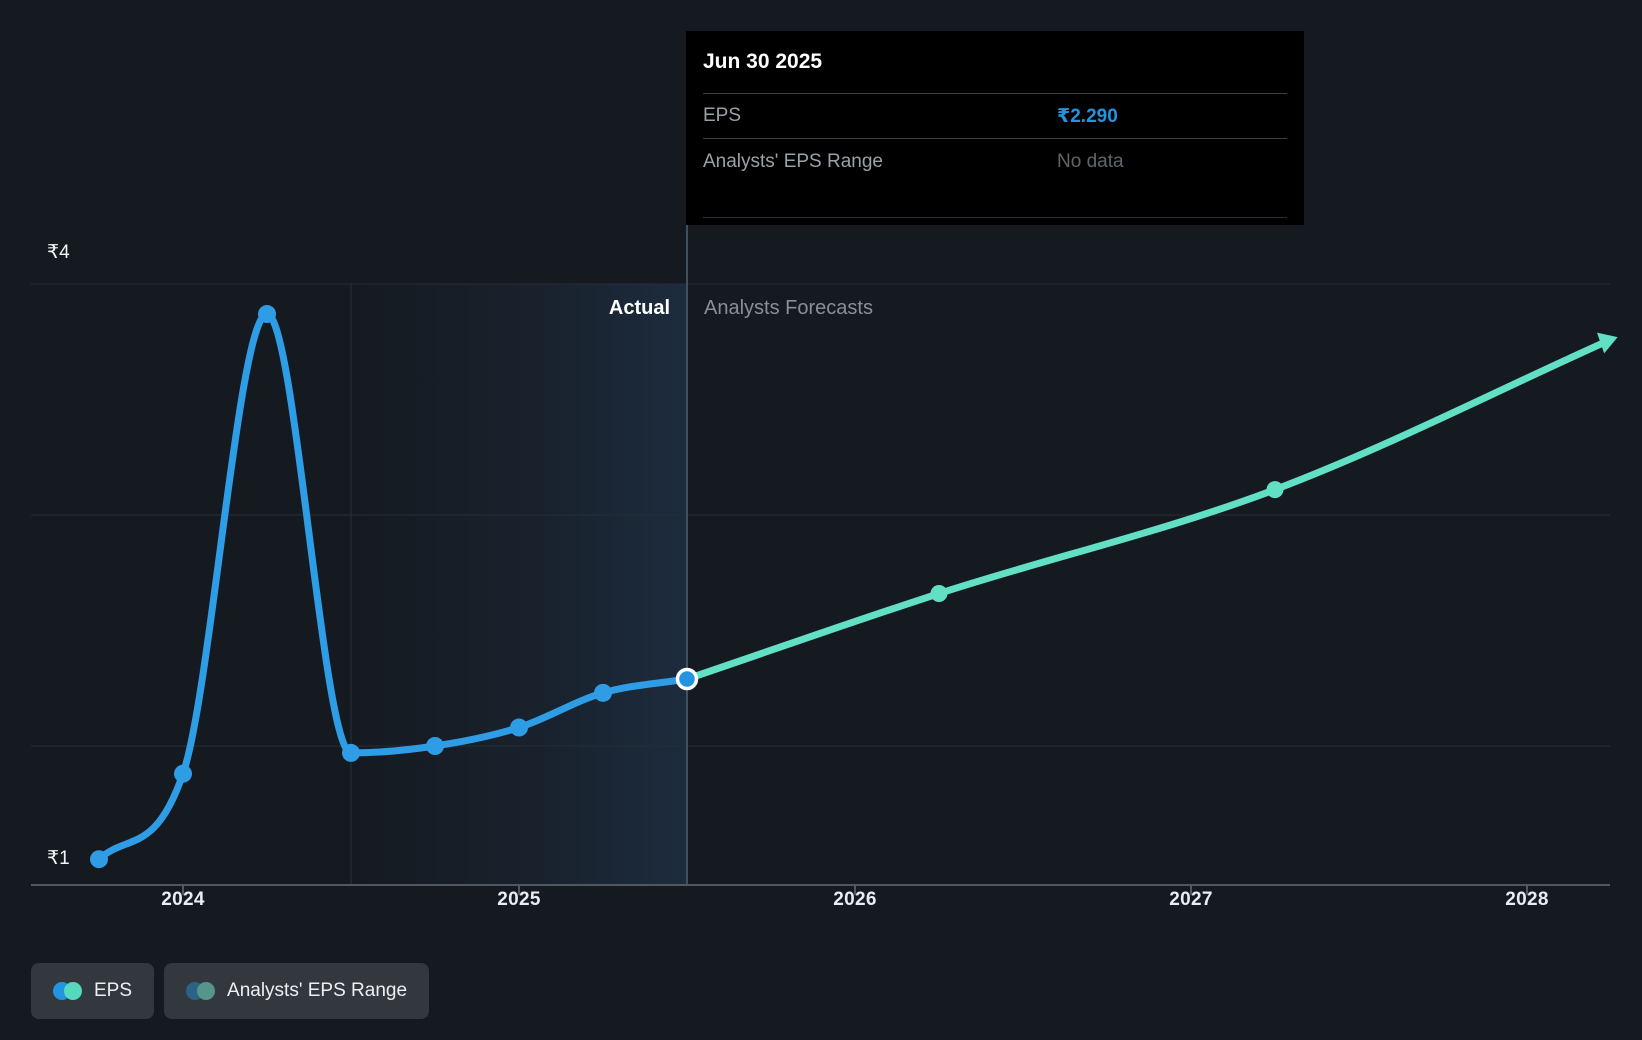 This screenshot has height=1040, width=1642. Describe the element at coordinates (722, 115) in the screenshot. I see `tooltip-eps-label: EPS` at that location.